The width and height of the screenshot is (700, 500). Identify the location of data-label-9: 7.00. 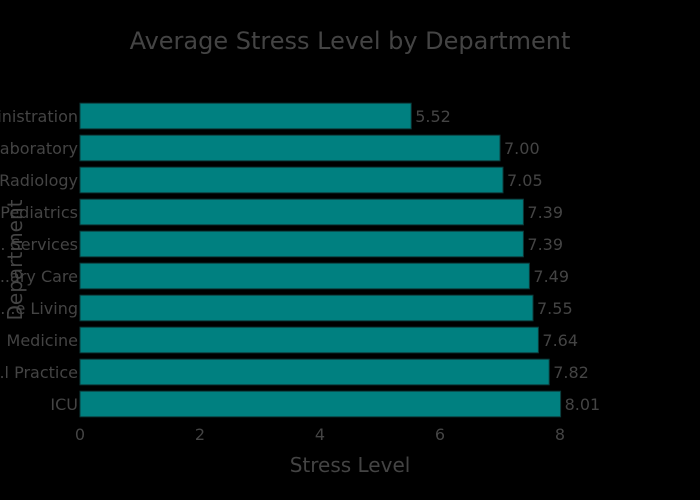
(522, 148).